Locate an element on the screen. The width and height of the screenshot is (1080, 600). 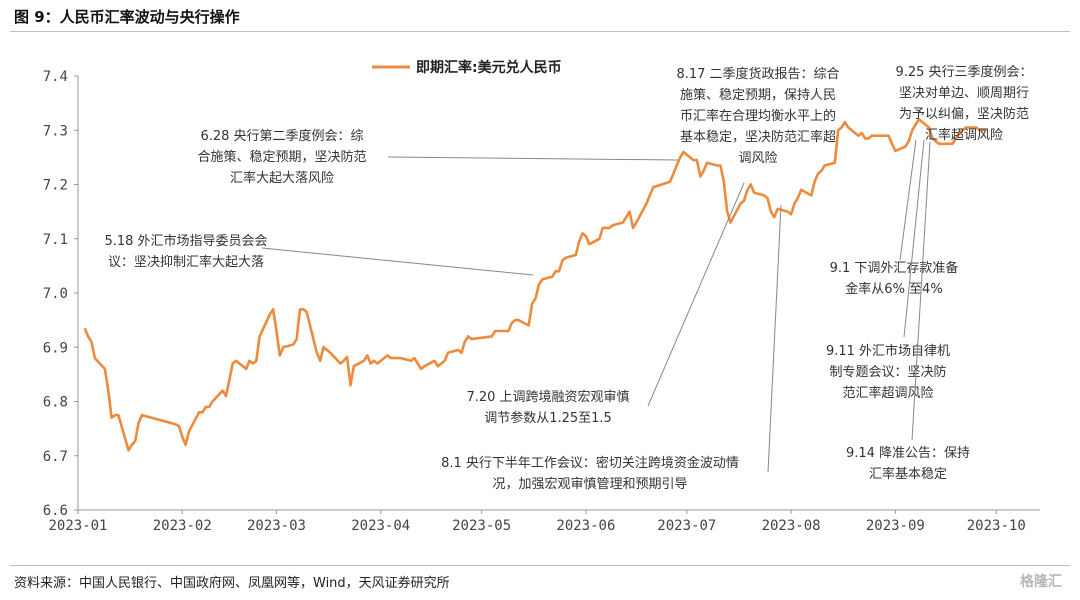
annotation-text: 议：坚决抑制汇率大起大落 is located at coordinates (186, 262).